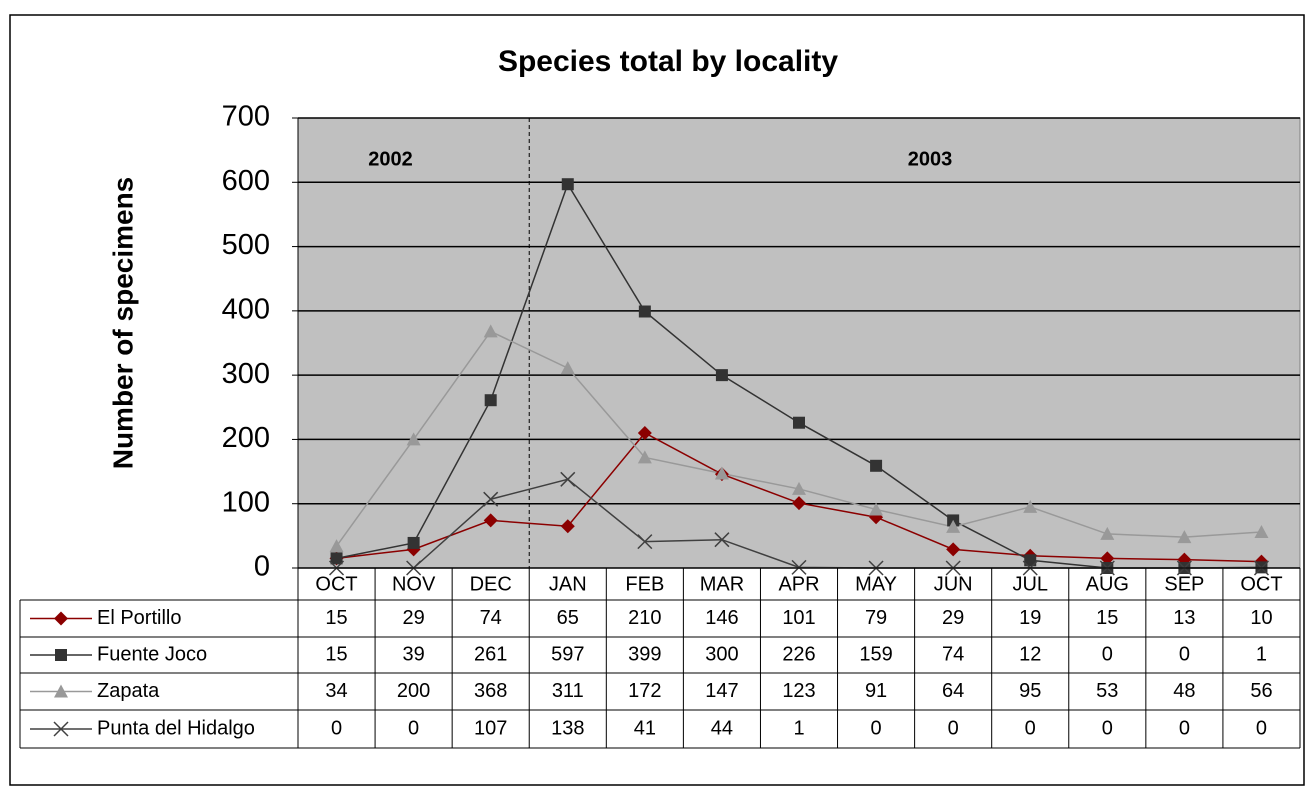 Image resolution: width=1311 pixels, height=790 pixels. What do you see at coordinates (568, 618) in the screenshot?
I see `table-cell: 65` at bounding box center [568, 618].